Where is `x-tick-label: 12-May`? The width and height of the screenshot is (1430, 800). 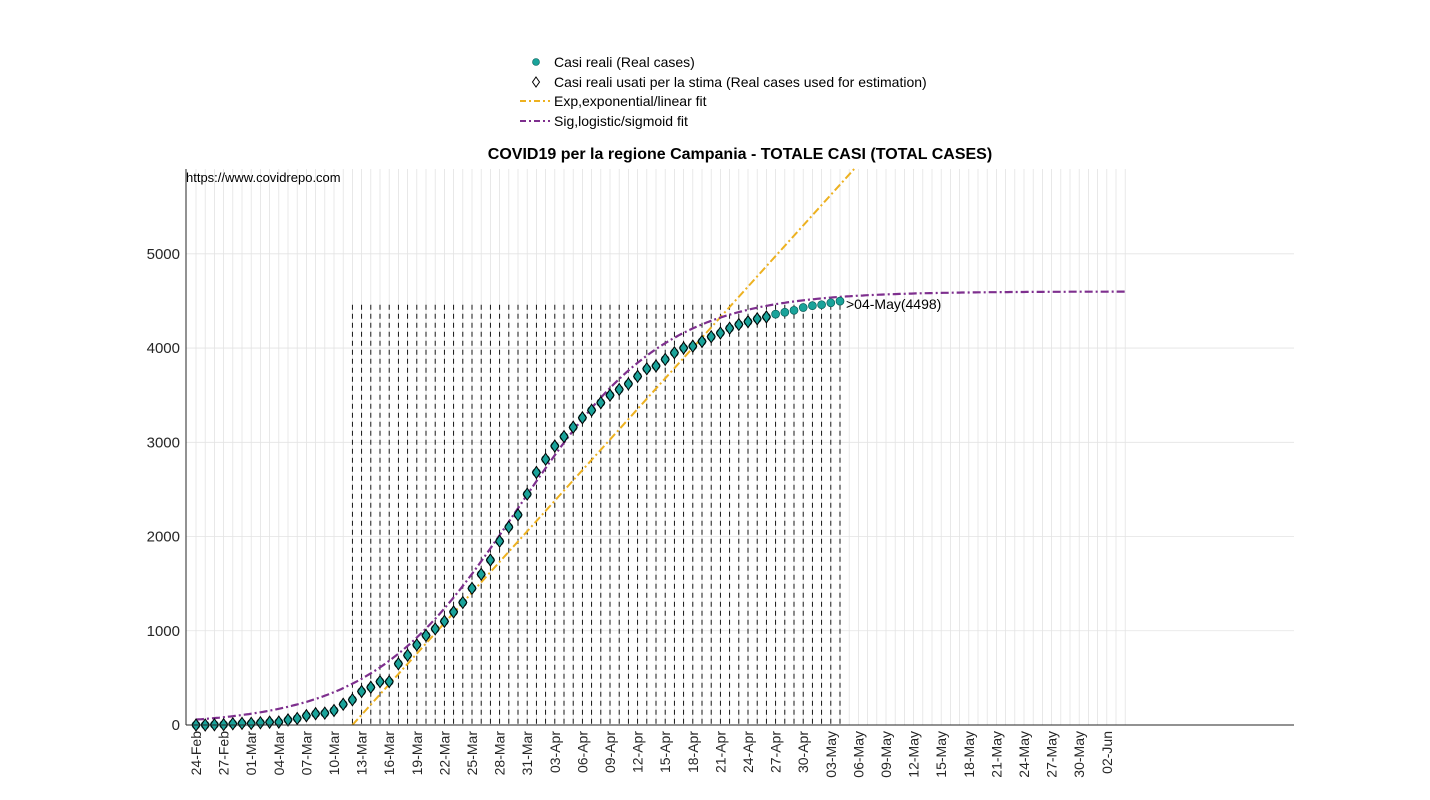 x-tick-label: 12-May is located at coordinates (914, 754).